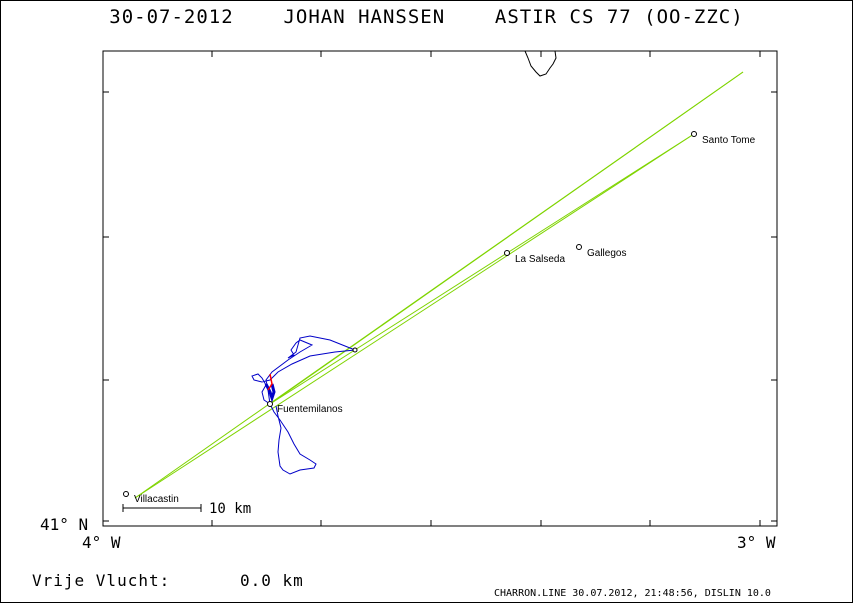 This screenshot has width=853, height=603. What do you see at coordinates (270, 404) in the screenshot?
I see `marker-fuentemilanos` at bounding box center [270, 404].